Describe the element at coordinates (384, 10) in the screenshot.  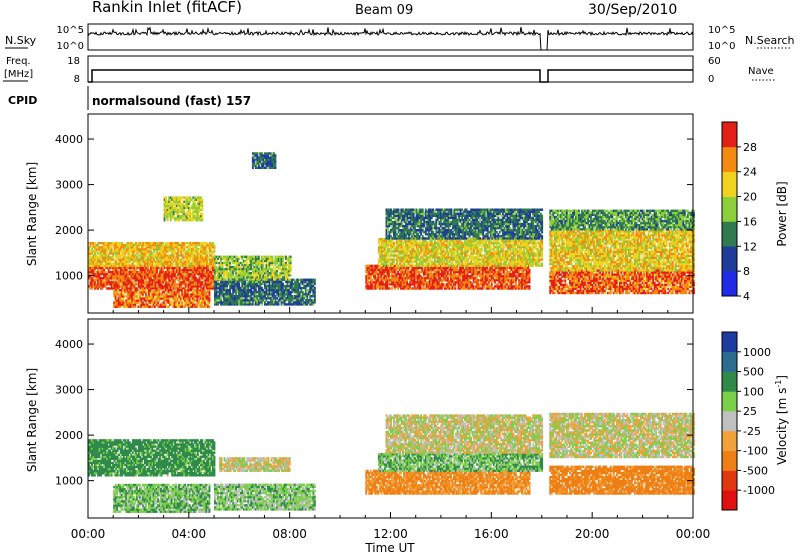
I see `beam-label: Beam 09` at that location.